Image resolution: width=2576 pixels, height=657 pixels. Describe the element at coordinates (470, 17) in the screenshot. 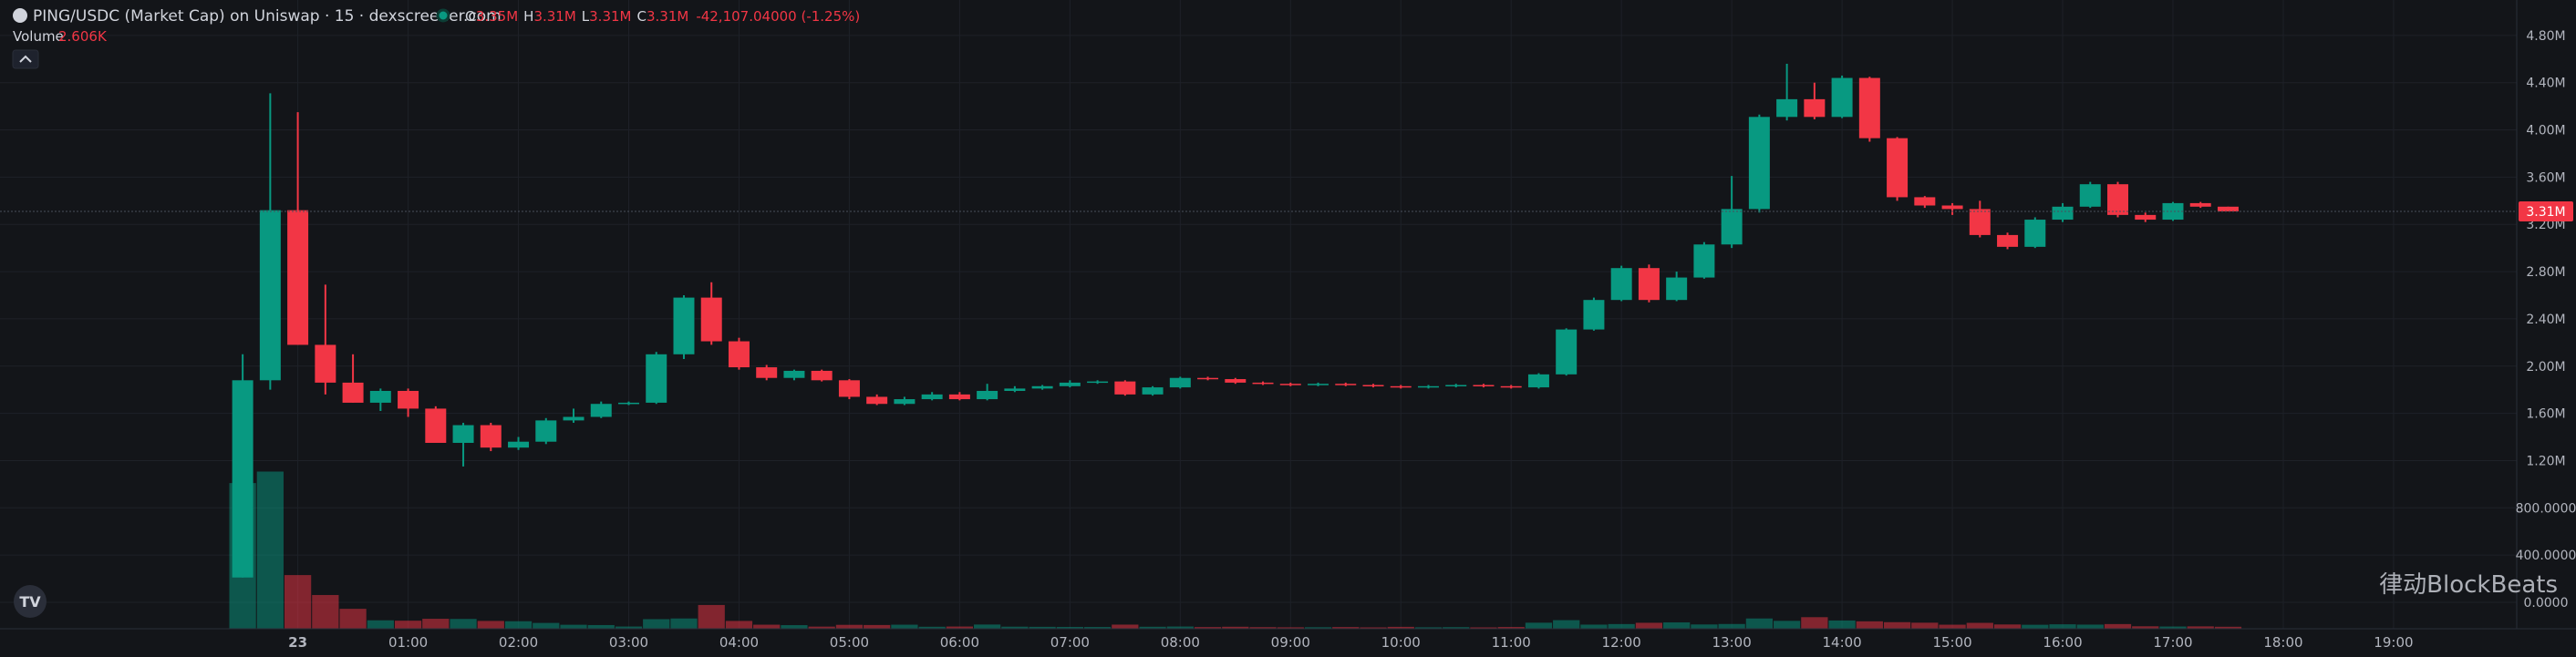

I see `legend-key: O` at that location.